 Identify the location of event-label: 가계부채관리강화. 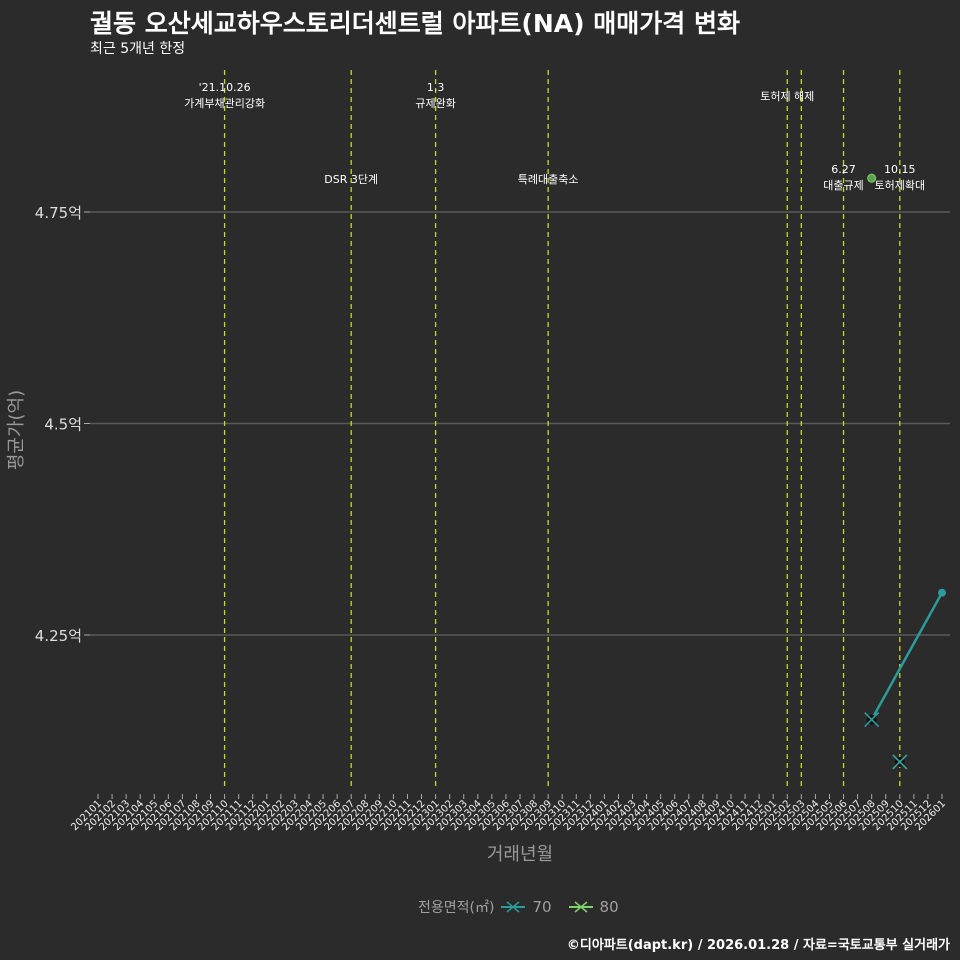
(224, 103).